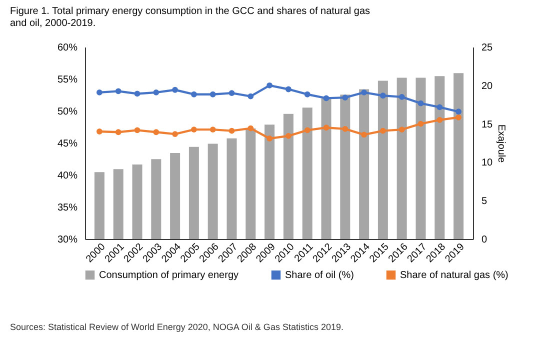 The image size is (539, 342). Describe the element at coordinates (488, 124) in the screenshot. I see `y2-tick-label: 15` at that location.